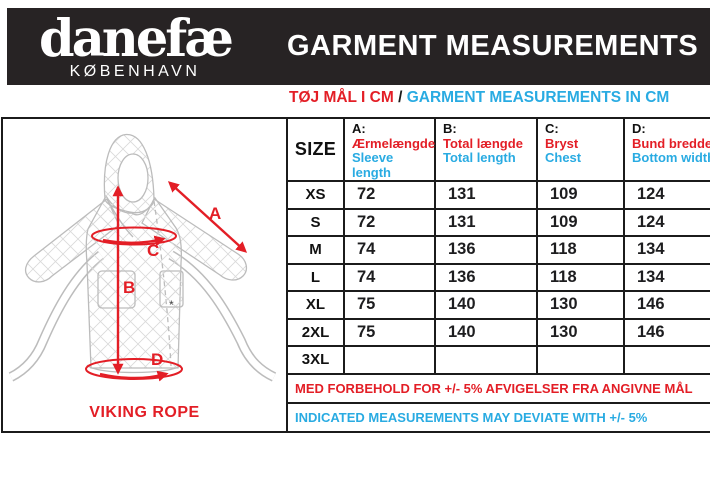 The width and height of the screenshot is (710, 503). Describe the element at coordinates (359, 128) in the screenshot. I see `column-key: A:` at that location.